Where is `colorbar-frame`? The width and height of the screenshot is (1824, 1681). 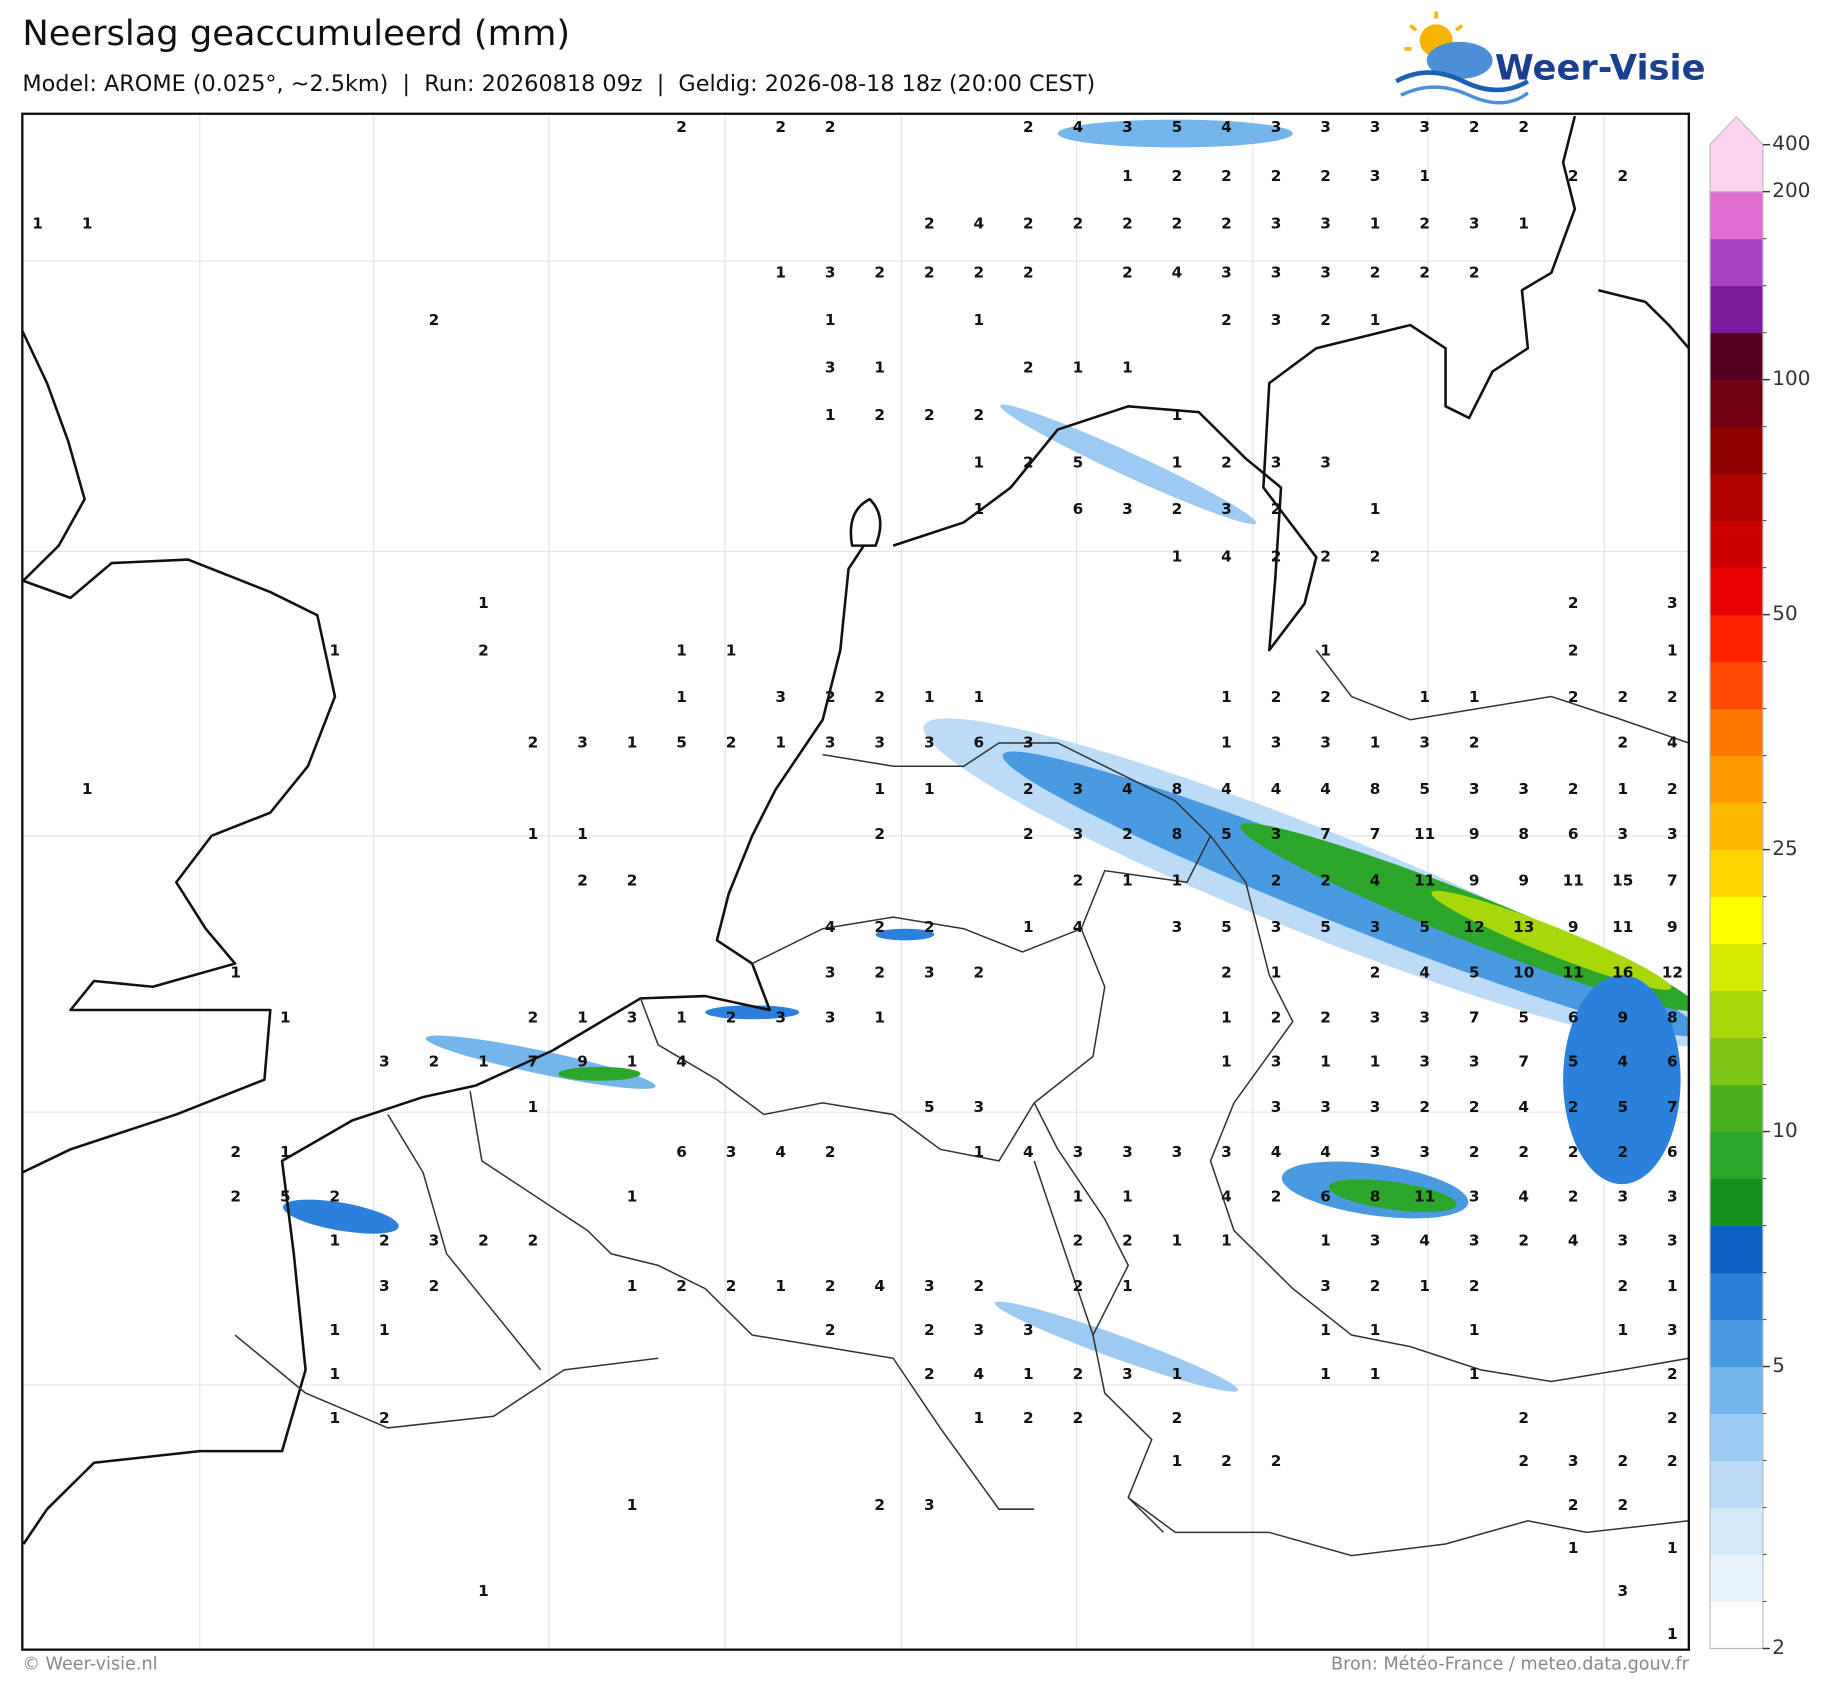 colorbar-frame is located at coordinates (1736, 920).